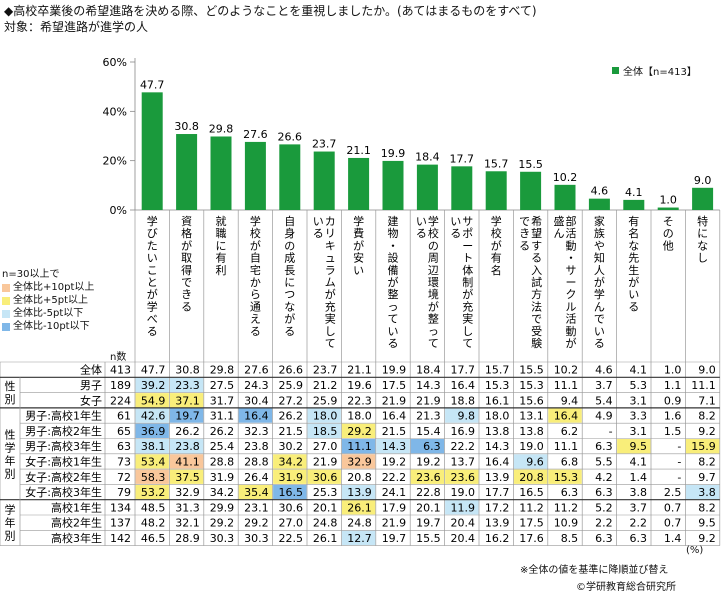 Image resolution: width=722 pixels, height=596 pixels. Describe the element at coordinates (571, 331) in the screenshot. I see `category-char: 動` at that location.